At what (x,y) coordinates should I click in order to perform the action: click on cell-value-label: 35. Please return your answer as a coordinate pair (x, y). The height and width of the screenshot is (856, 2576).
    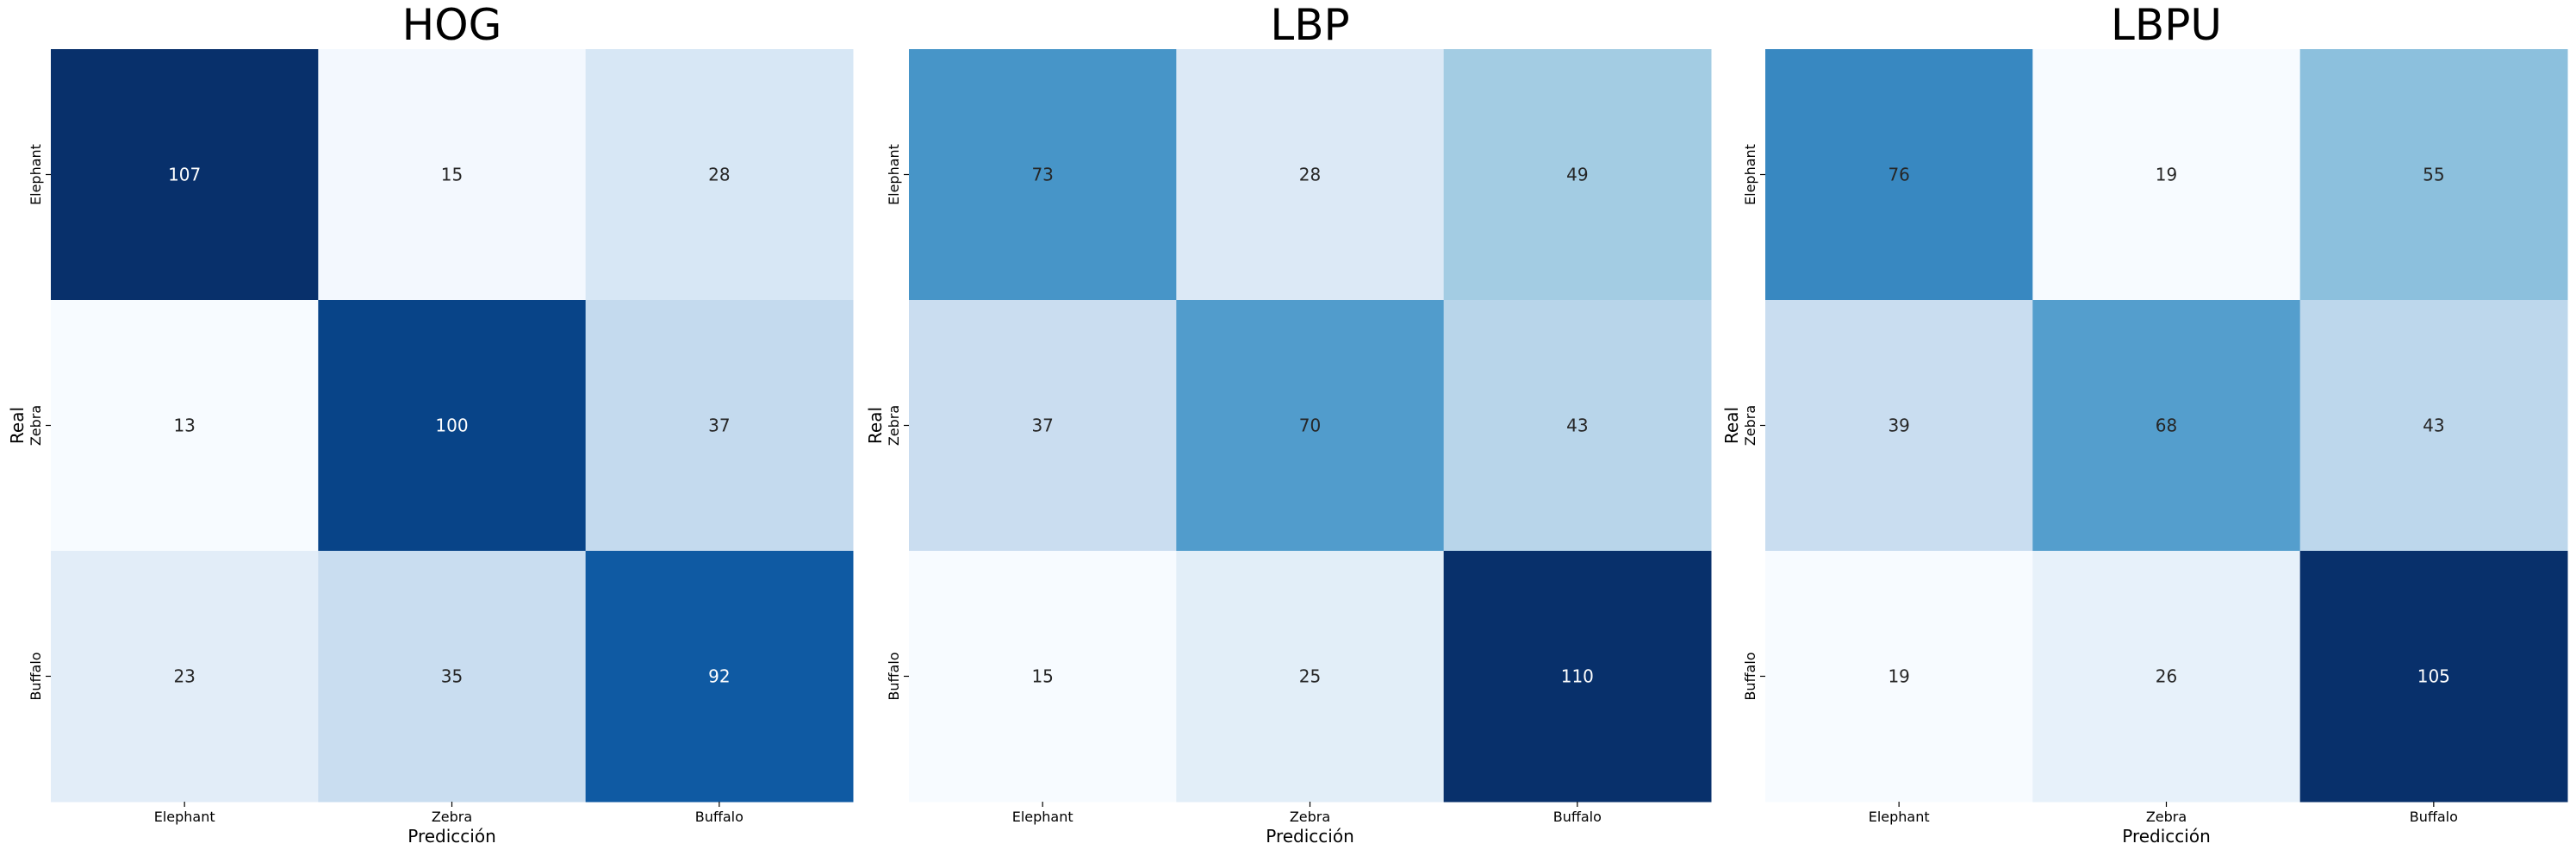
    Looking at the image, I should click on (452, 676).